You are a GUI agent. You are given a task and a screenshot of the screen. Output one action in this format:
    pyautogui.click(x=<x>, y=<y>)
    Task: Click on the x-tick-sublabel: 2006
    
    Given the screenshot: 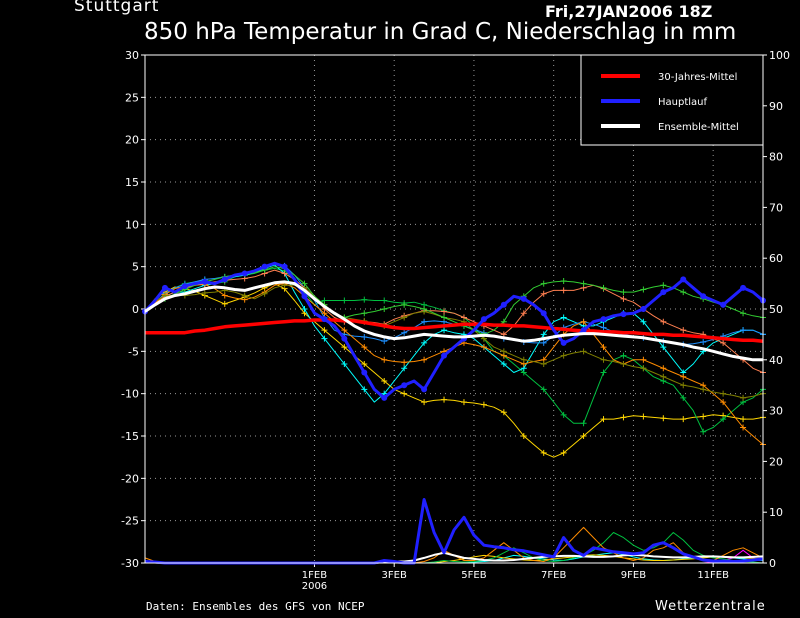 What is the action you would take?
    pyautogui.click(x=314, y=586)
    